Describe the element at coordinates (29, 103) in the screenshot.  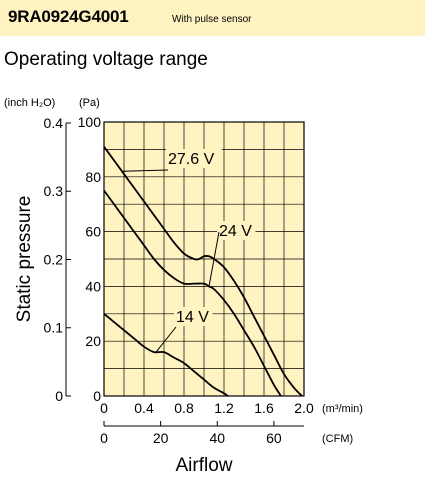
I see `y2-unit-label: (inch H₂O)` at that location.